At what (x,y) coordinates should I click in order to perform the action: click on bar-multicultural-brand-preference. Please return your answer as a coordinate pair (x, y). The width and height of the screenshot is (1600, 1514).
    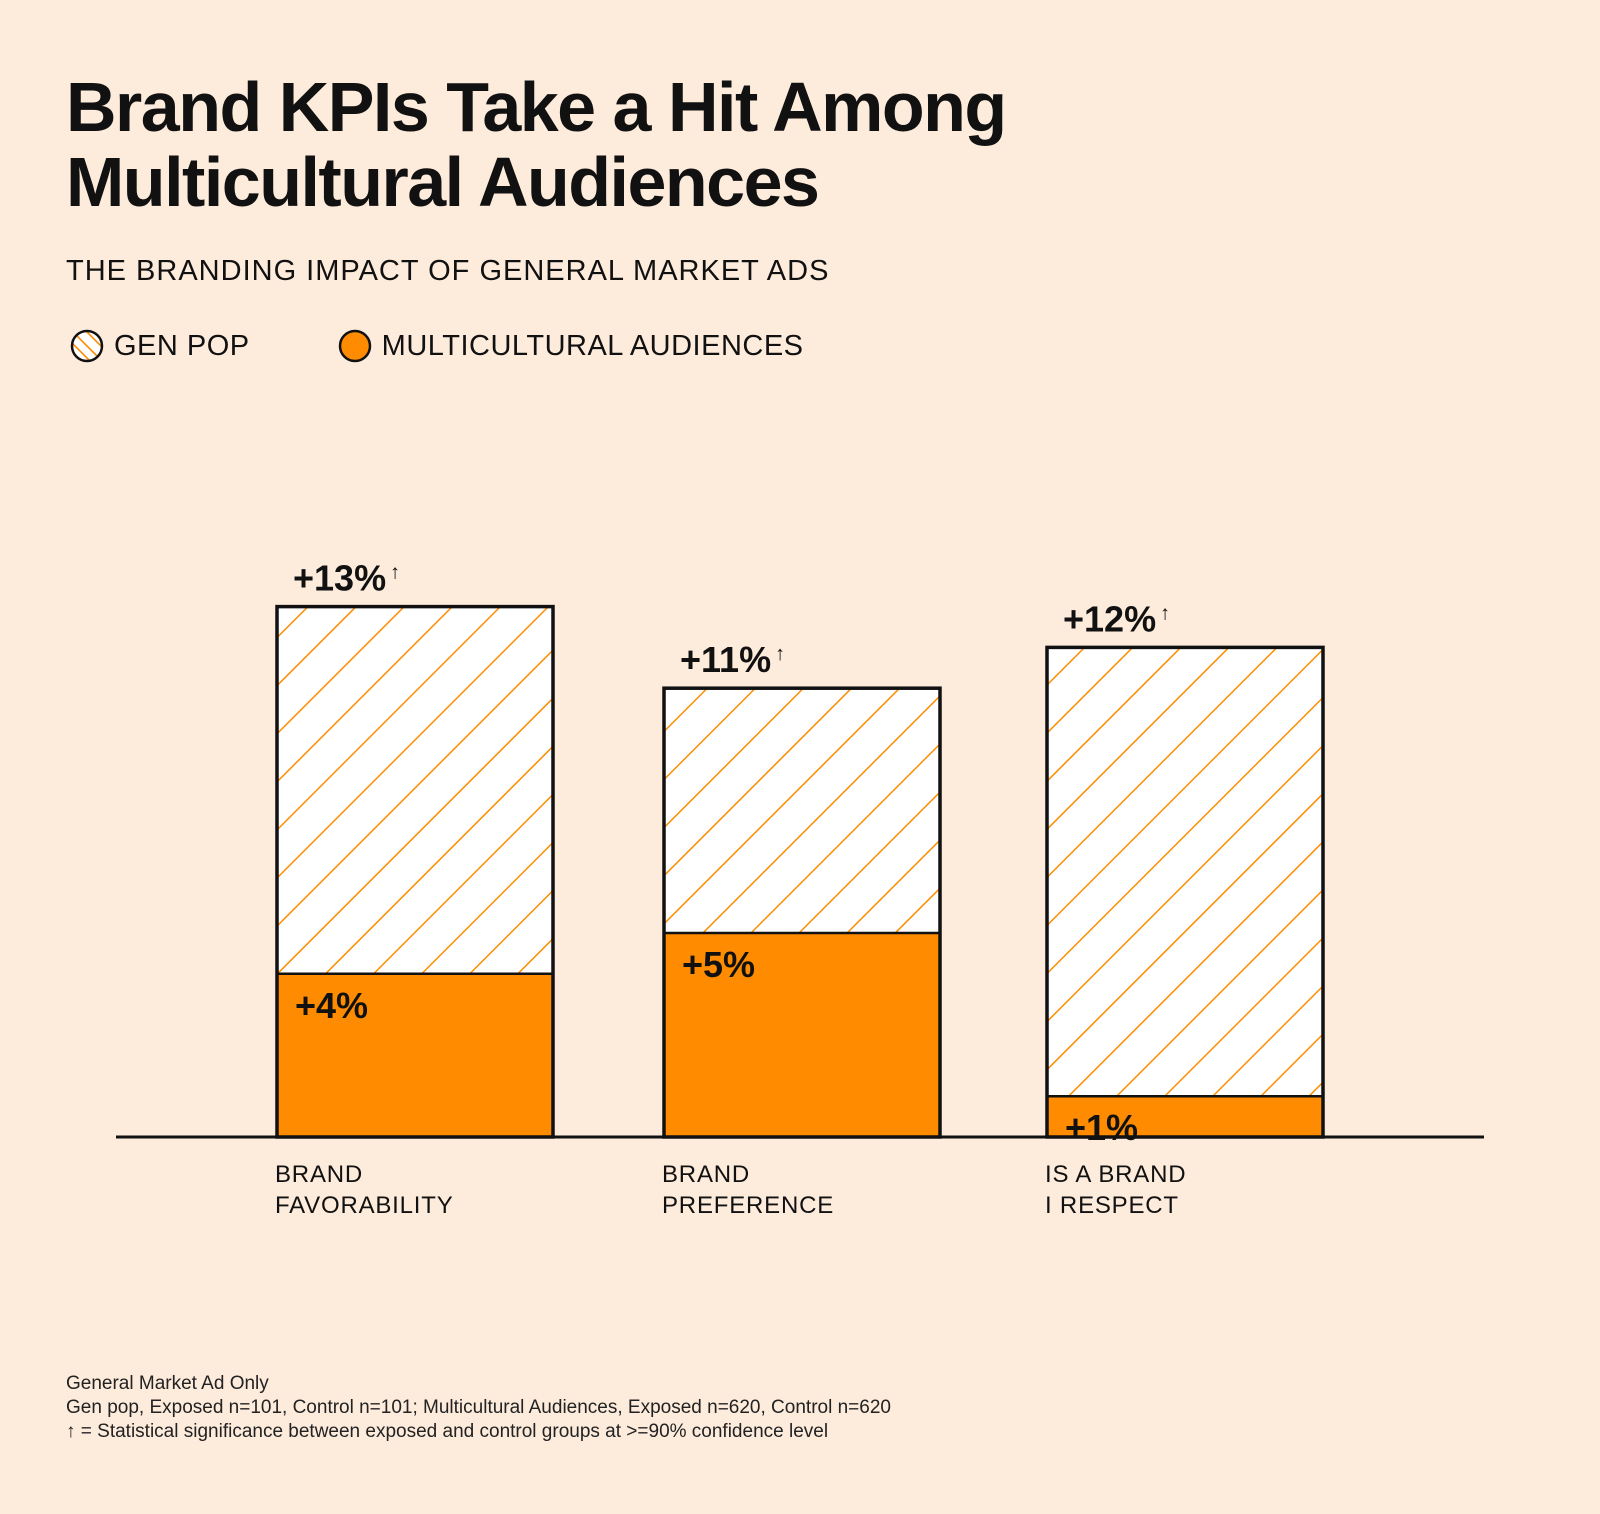
    Looking at the image, I should click on (802, 1035).